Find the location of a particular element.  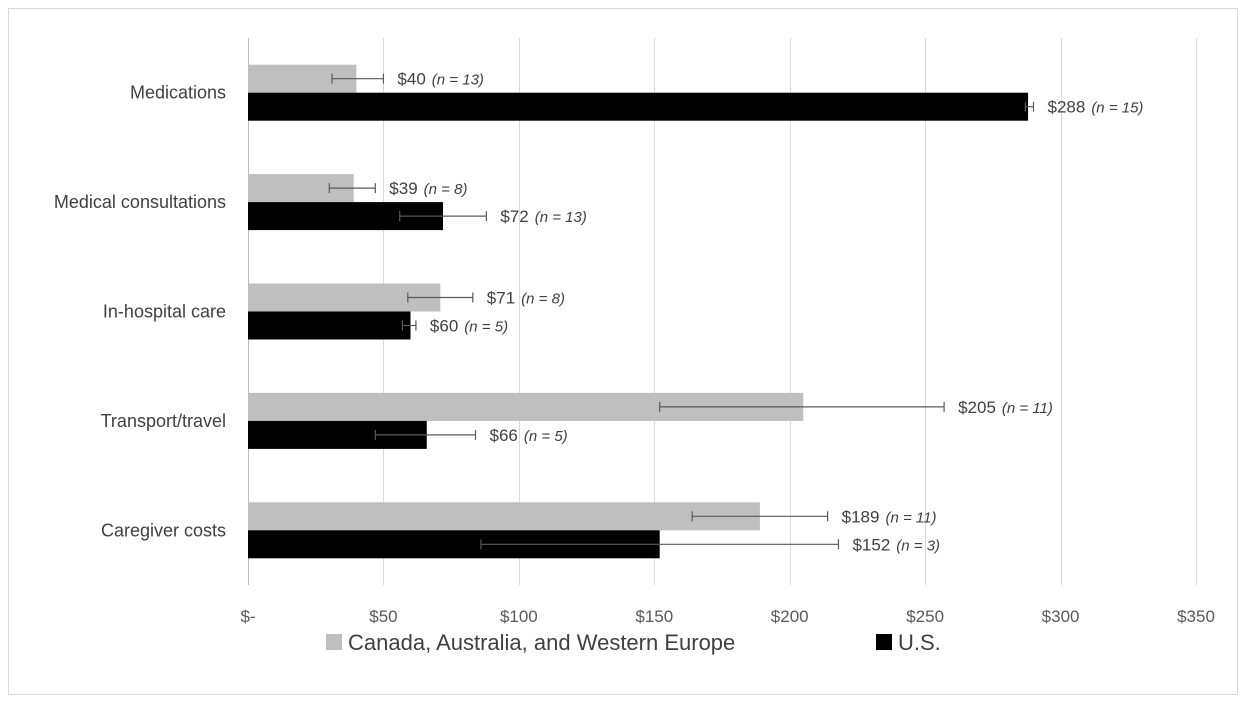

data-label: $40 (n = 13) is located at coordinates (440, 79).